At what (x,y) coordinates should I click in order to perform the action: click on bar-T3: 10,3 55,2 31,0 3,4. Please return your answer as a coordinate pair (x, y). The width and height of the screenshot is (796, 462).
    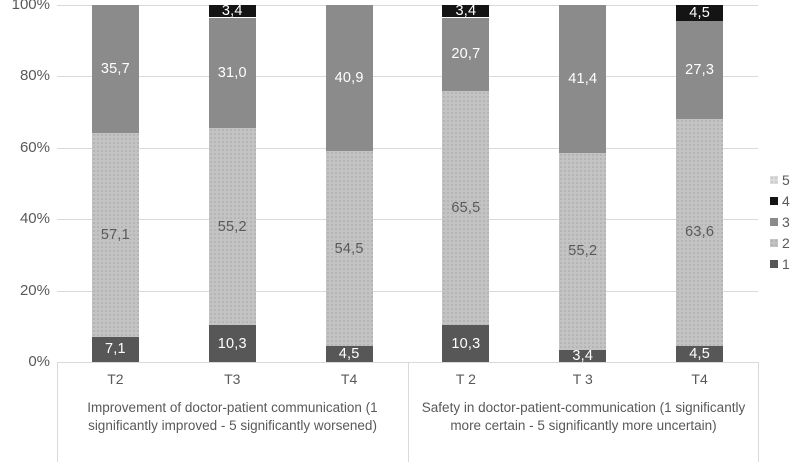
    Looking at the image, I should click on (232, 182).